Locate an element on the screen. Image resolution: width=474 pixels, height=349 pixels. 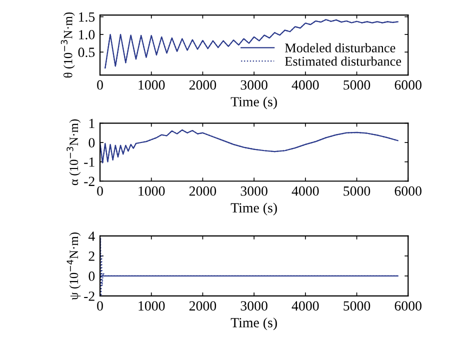
legend-label: Estimated disturbance is located at coordinates (343, 61).